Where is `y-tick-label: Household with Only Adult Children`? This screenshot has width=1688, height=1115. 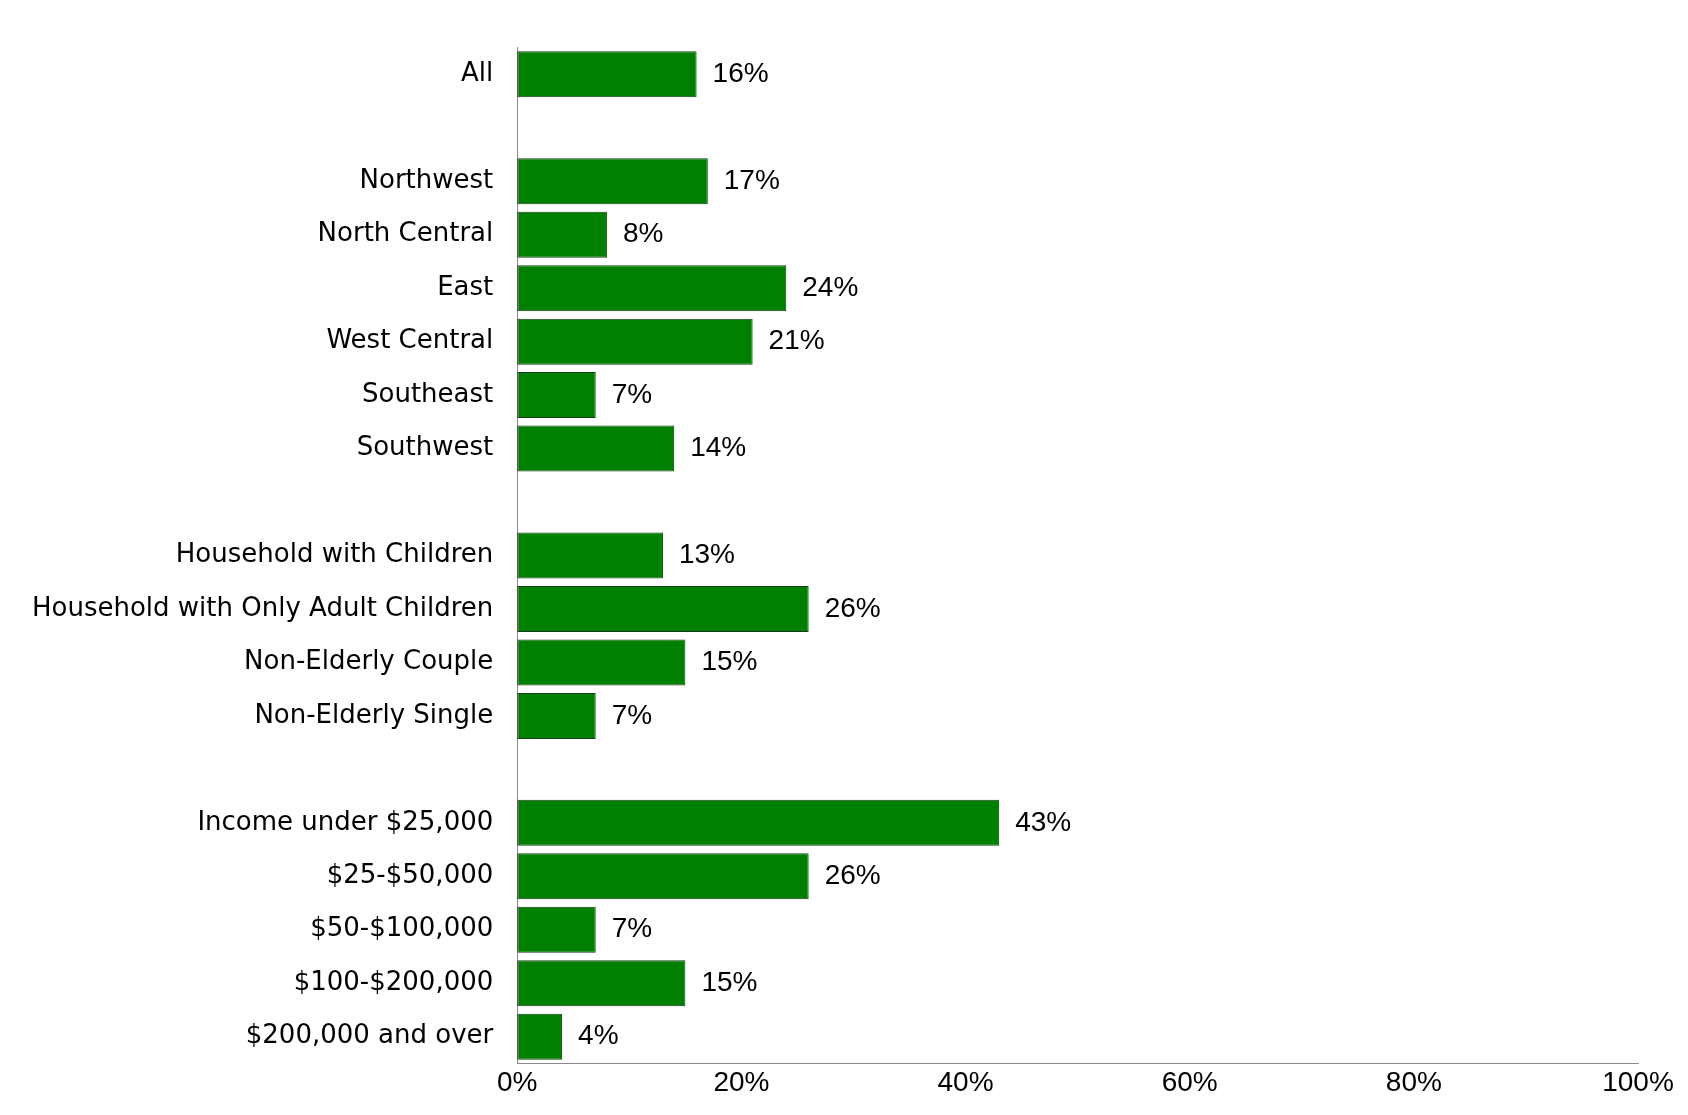 y-tick-label: Household with Only Adult Children is located at coordinates (262, 606).